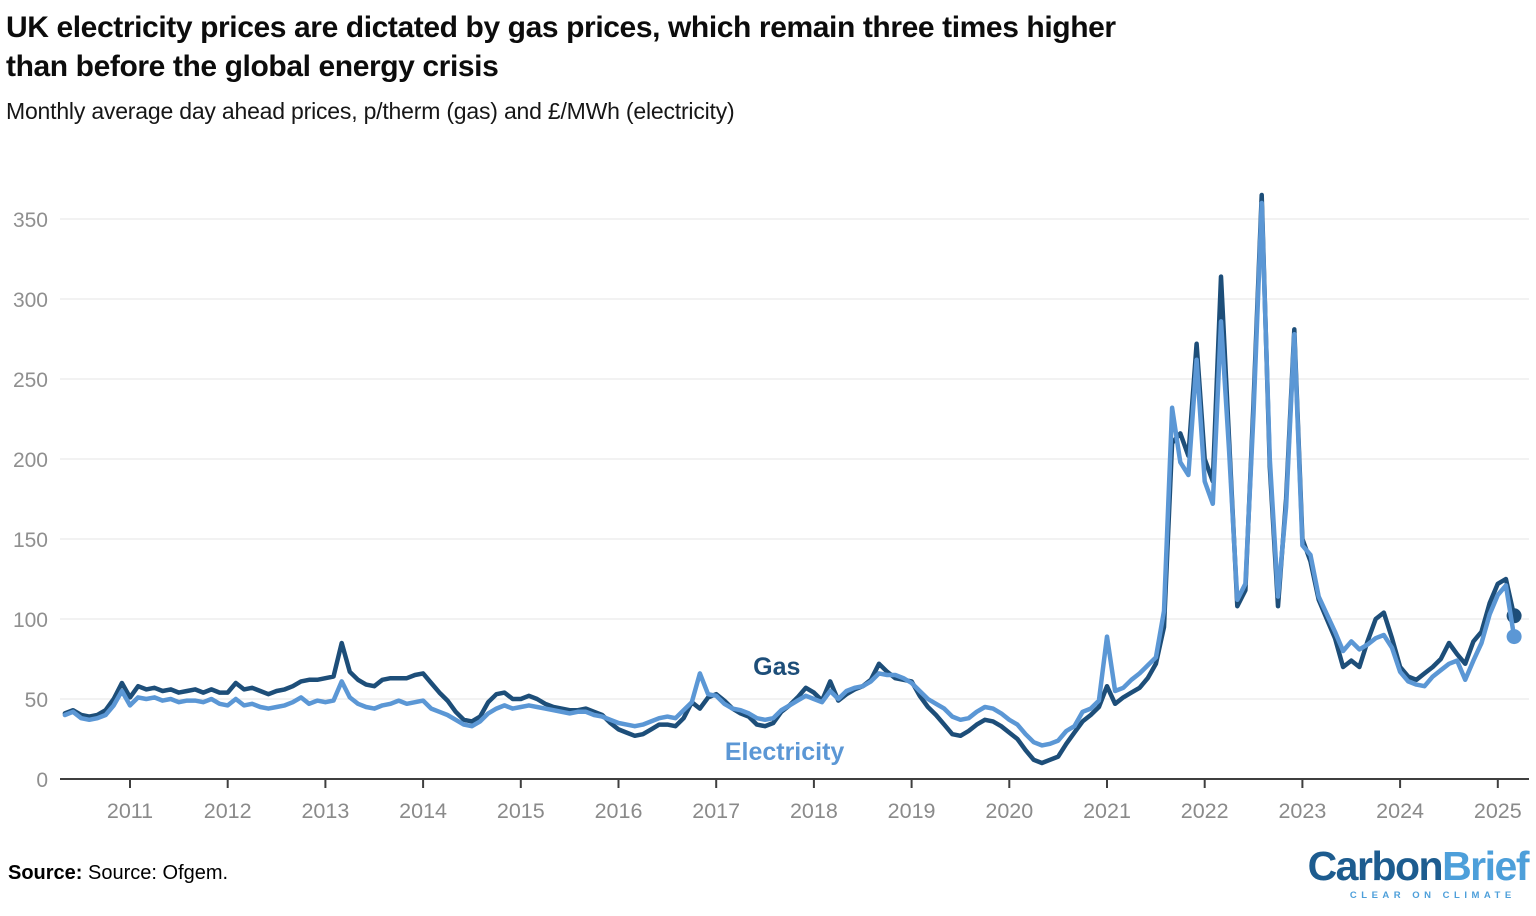  Describe the element at coordinates (30, 460) in the screenshot. I see `y-tick-label: 200` at that location.